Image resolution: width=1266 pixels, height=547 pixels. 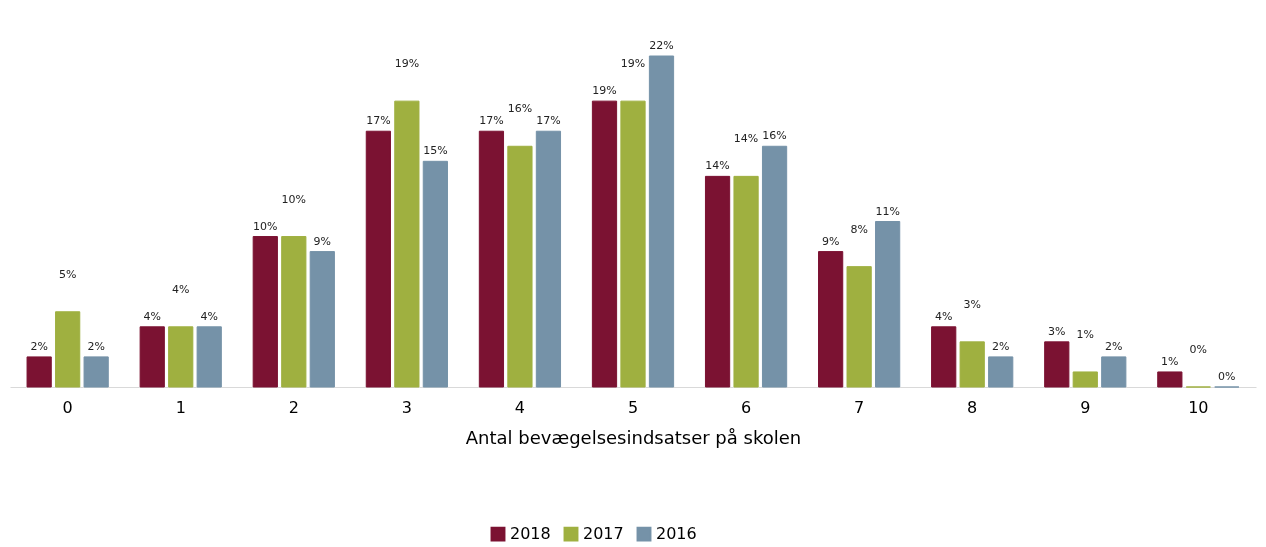 What do you see at coordinates (180, 407) in the screenshot?
I see `x-tick-label: 1` at bounding box center [180, 407].